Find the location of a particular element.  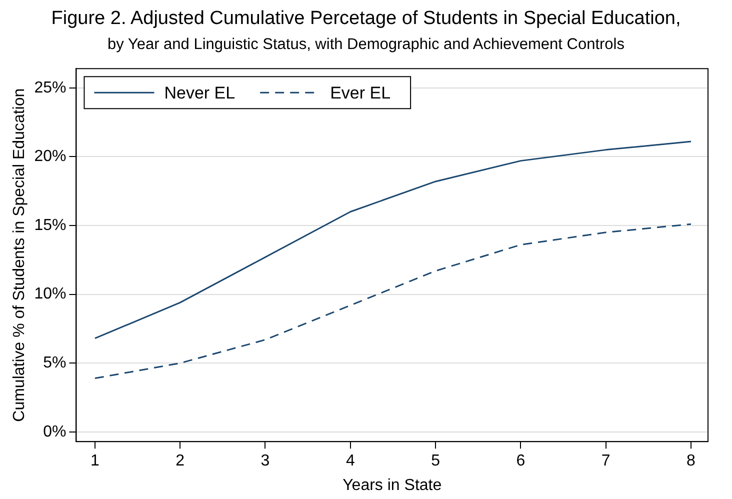

chart-subtitle: by Year and Linguistic Status, with Demographic and Achievement Controls is located at coordinates (366, 45).